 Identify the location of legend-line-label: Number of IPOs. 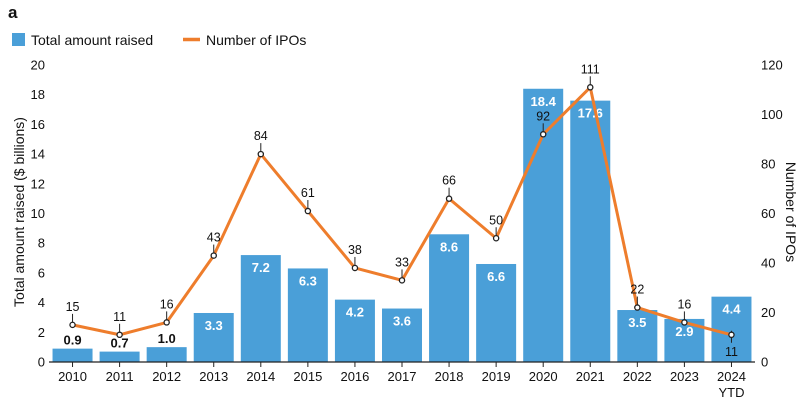
(256, 40).